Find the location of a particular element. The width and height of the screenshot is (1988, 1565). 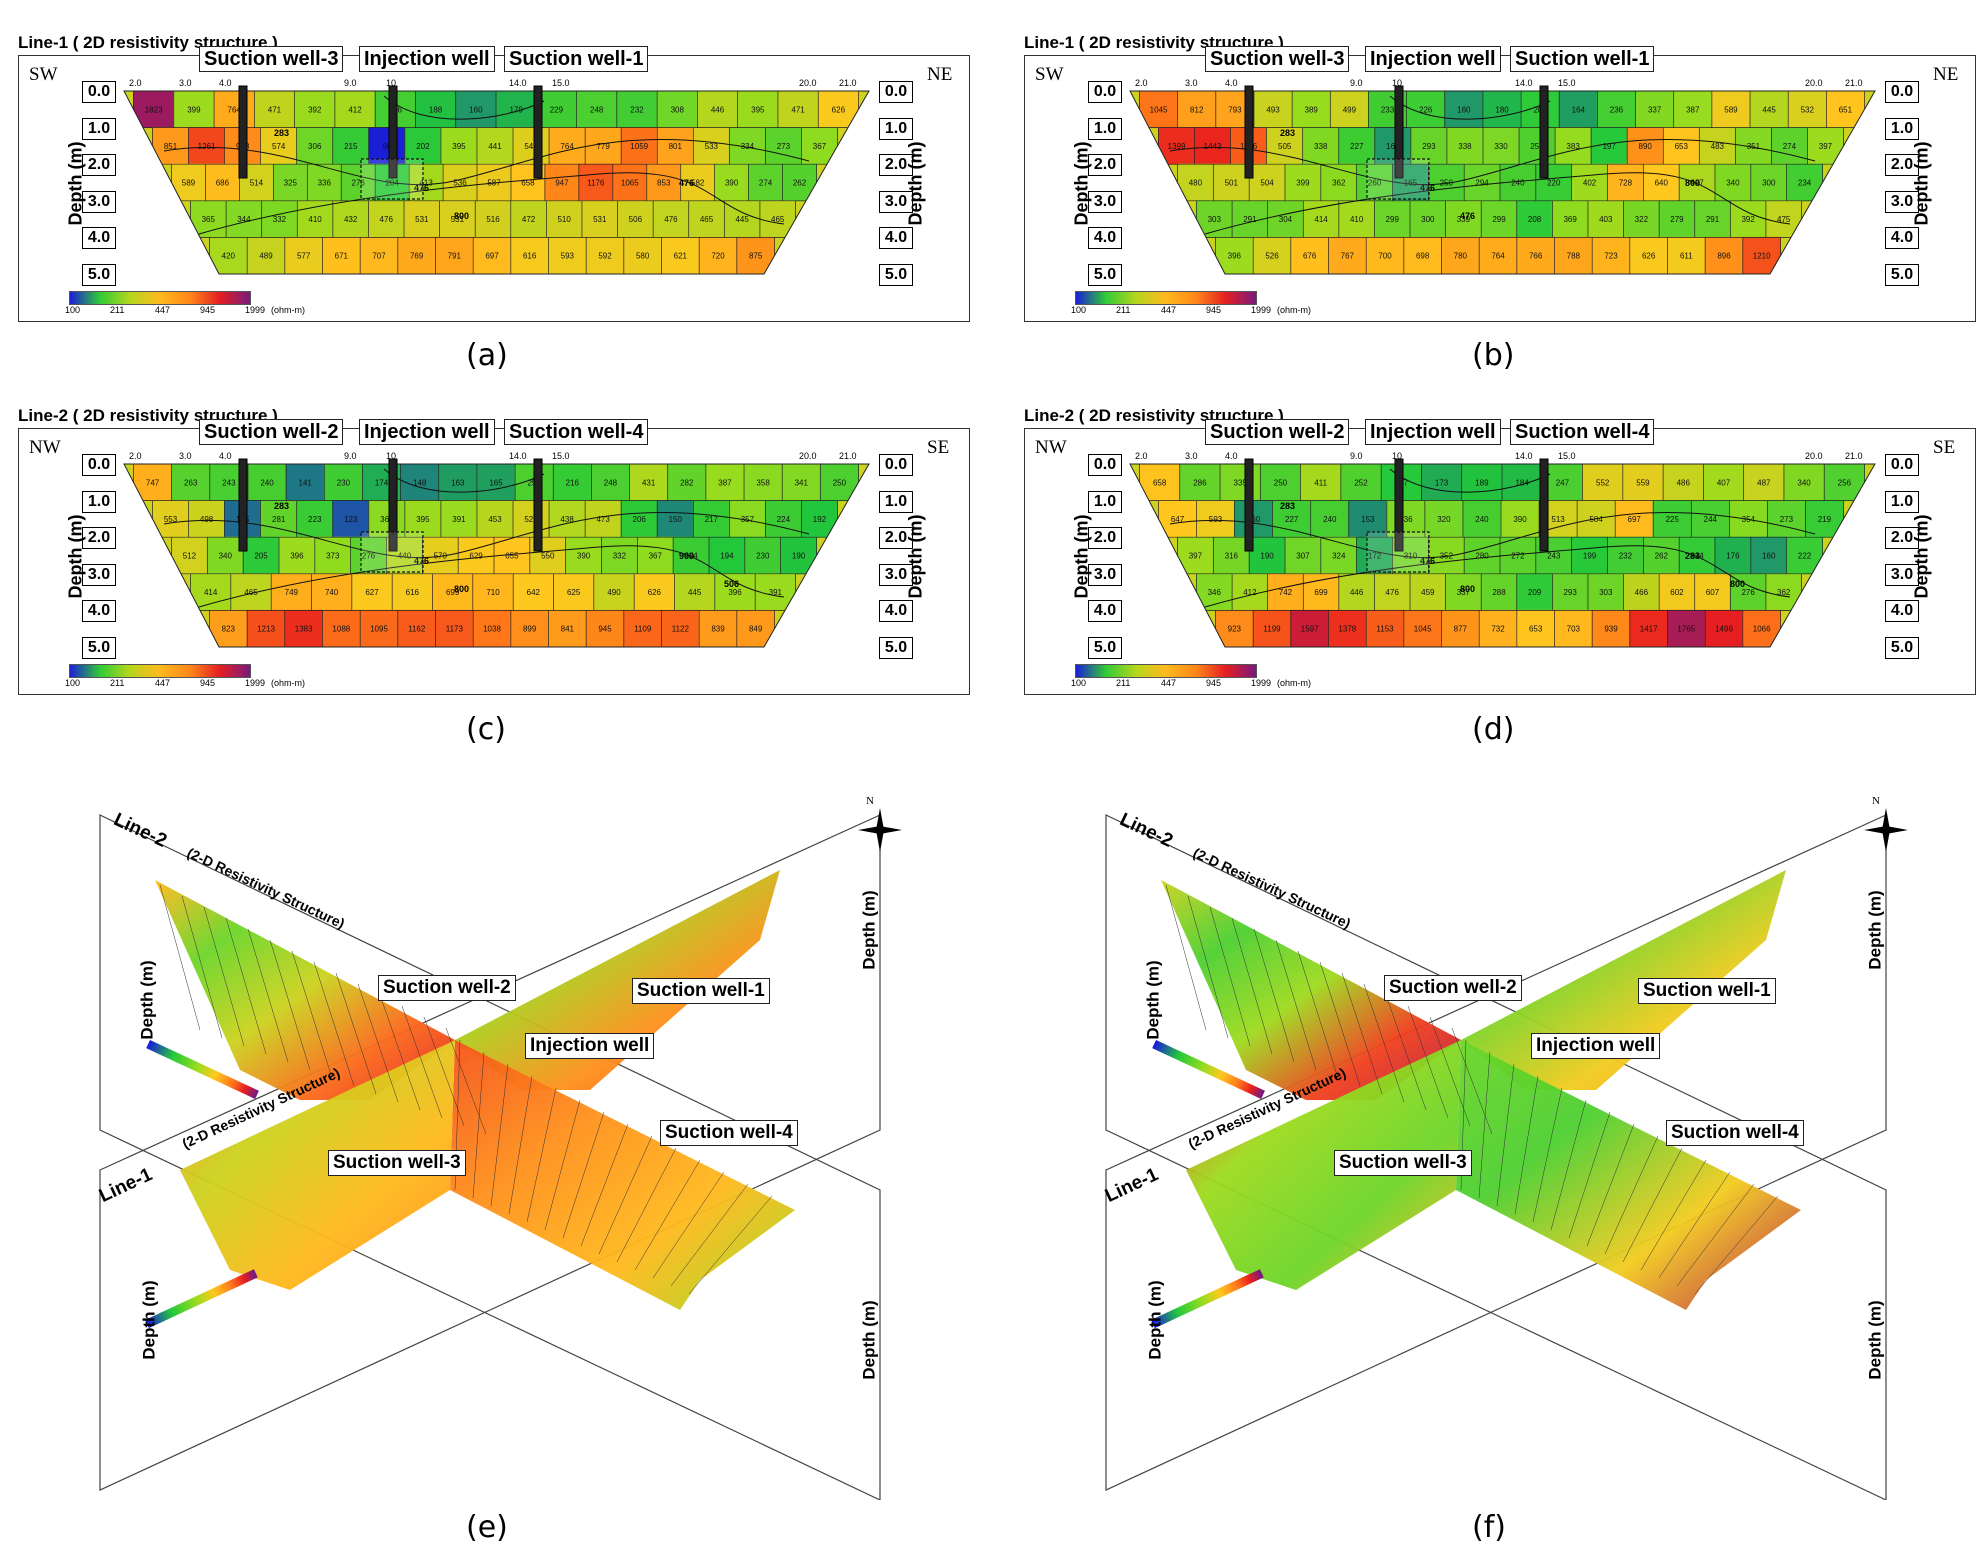

cell-value: 1210 is located at coordinates (1762, 256).